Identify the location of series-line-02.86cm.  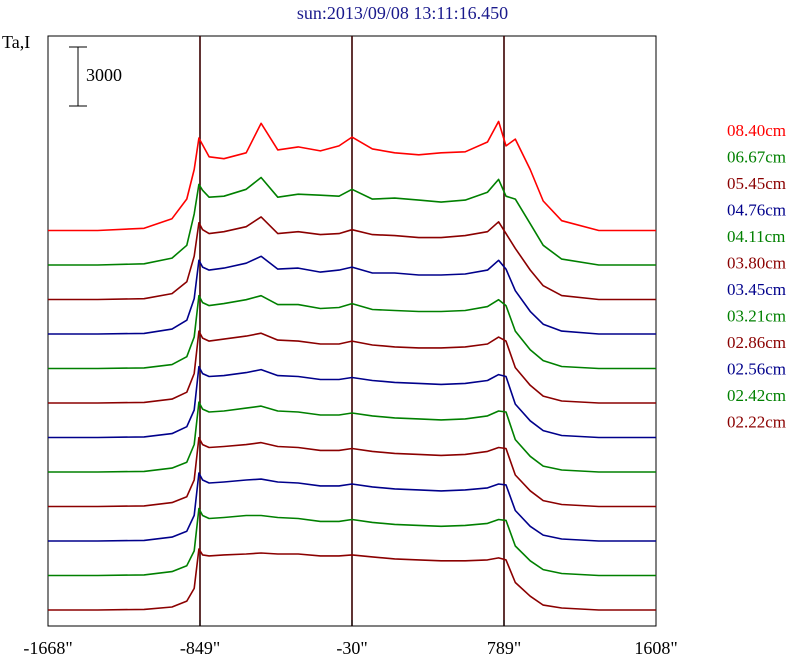
(352, 472).